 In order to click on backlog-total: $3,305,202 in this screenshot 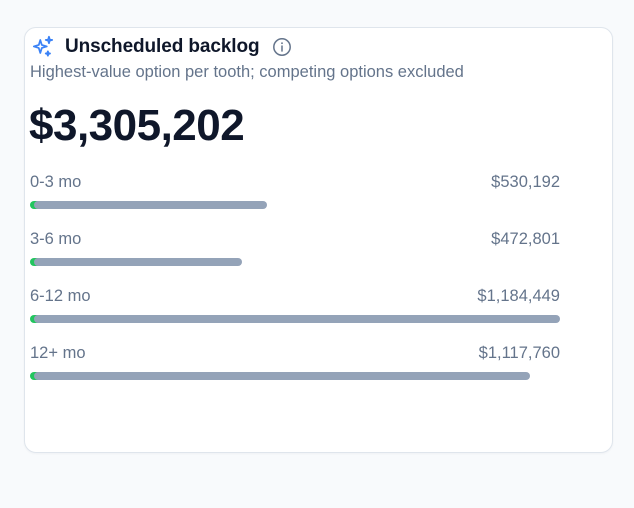, I will do `click(137, 125)`.